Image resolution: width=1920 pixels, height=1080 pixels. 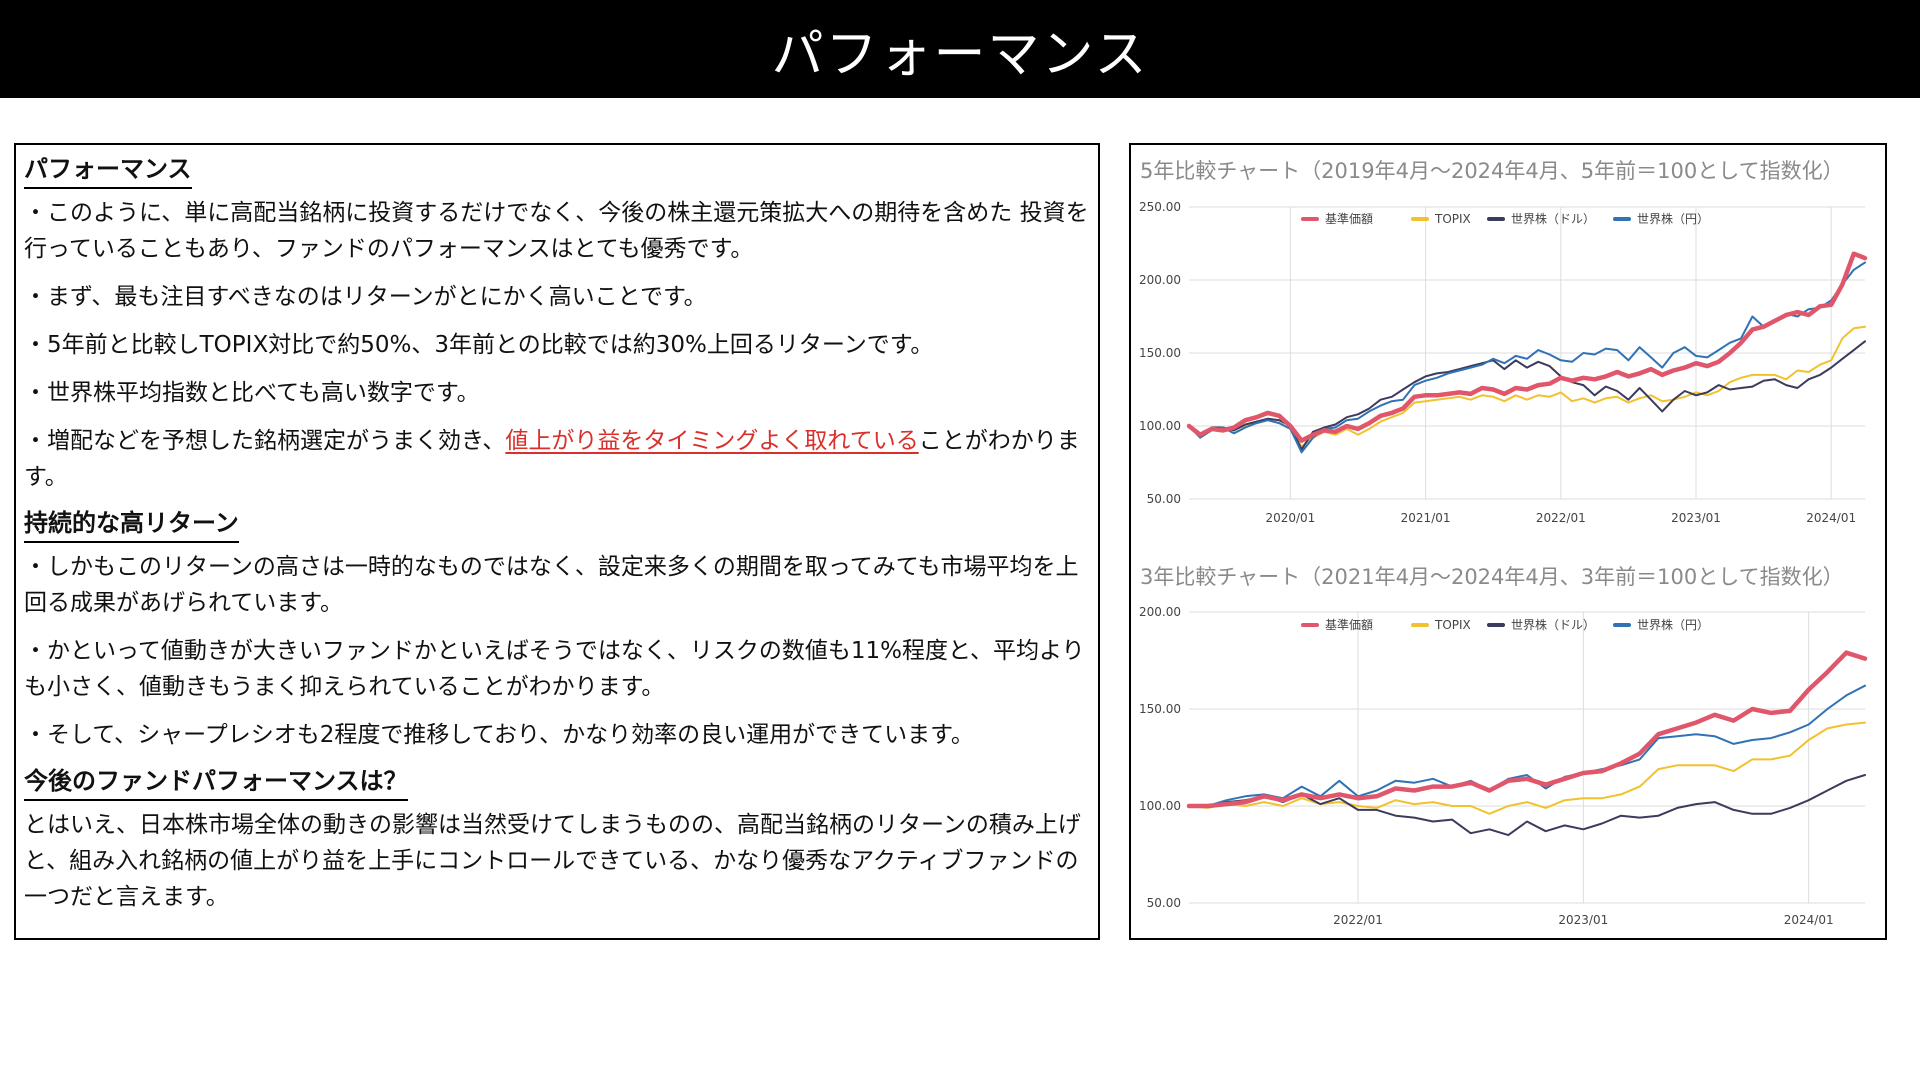 What do you see at coordinates (1492, 171) in the screenshot?
I see `chart-title: 5年比較チャート（2019年4月〜2024年4月、5年前＝100として指数化）` at bounding box center [1492, 171].